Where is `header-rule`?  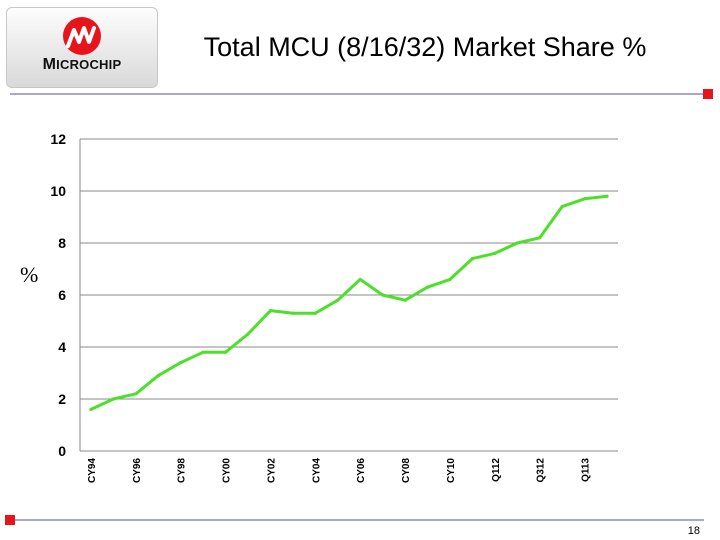
header-rule is located at coordinates (357, 94).